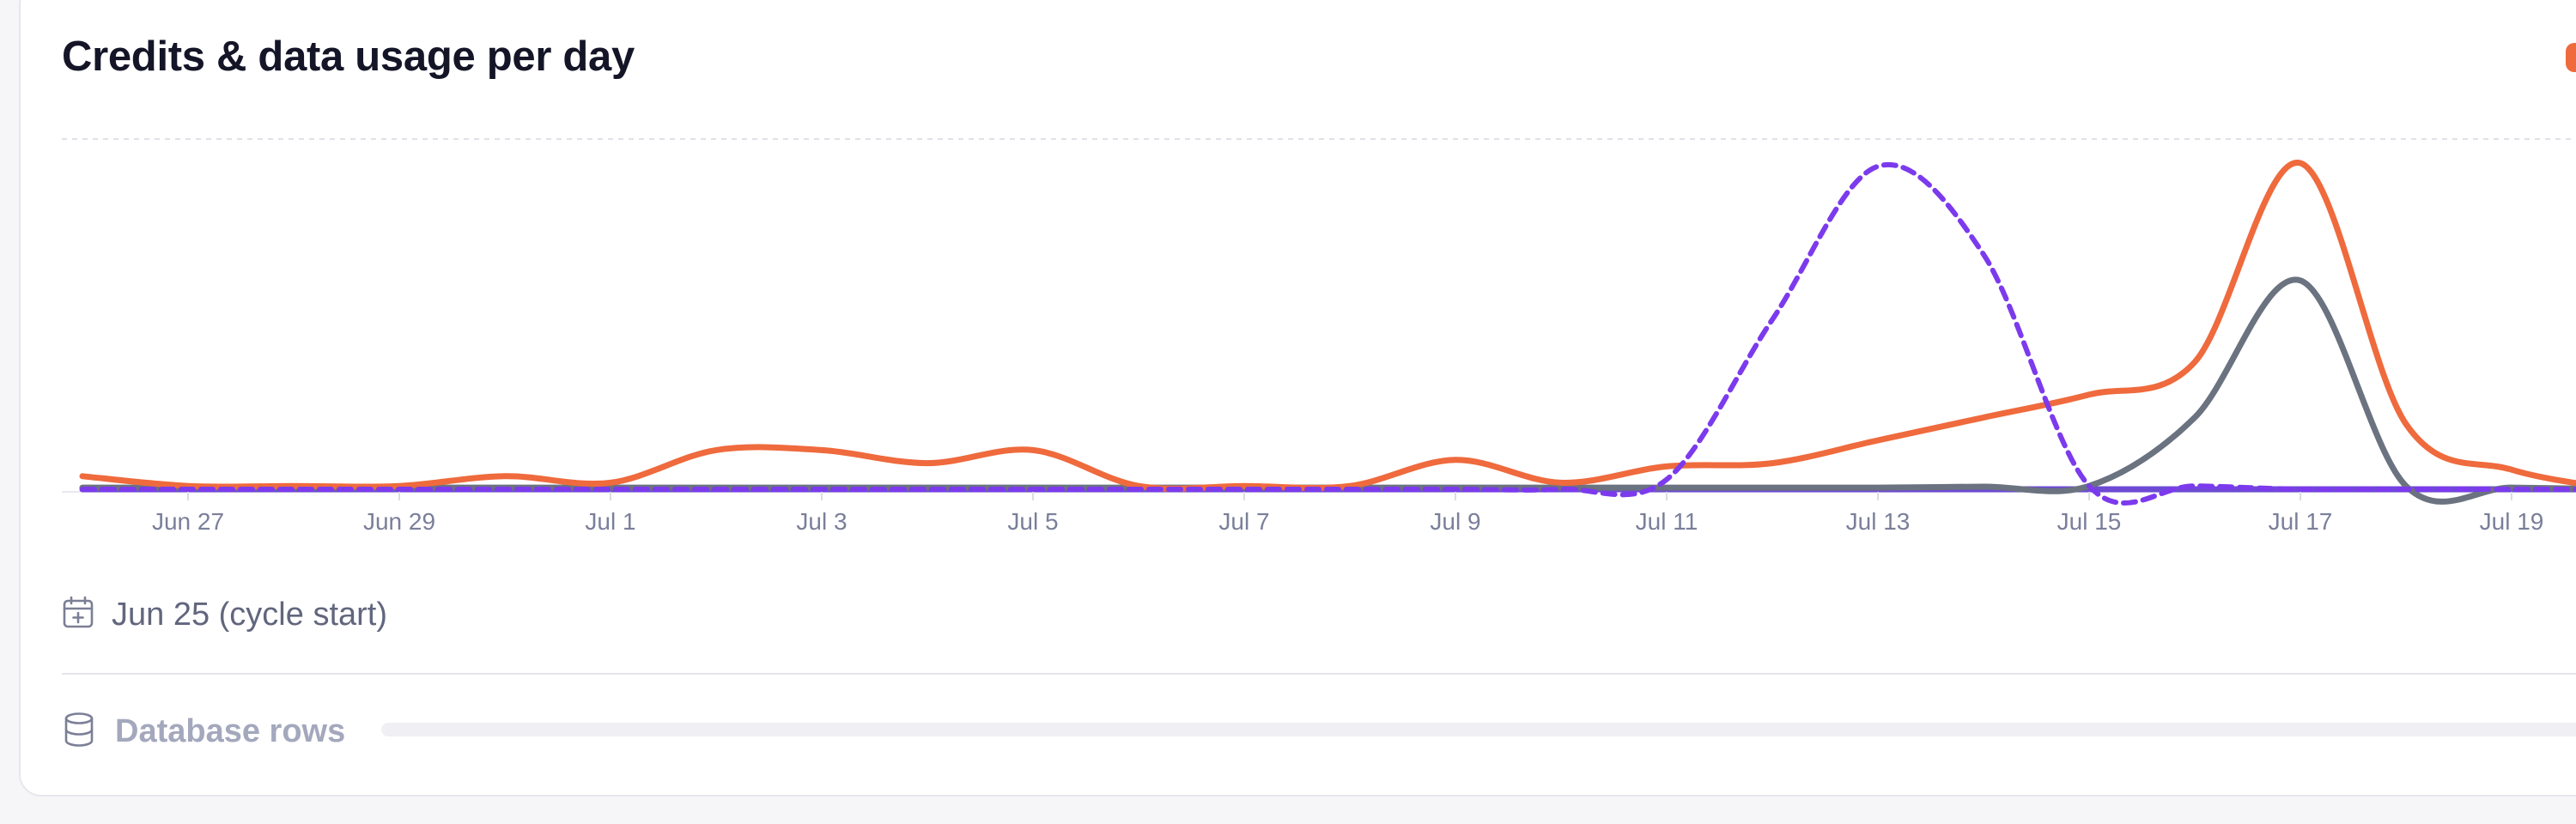 Image resolution: width=2576 pixels, height=824 pixels. I want to click on x-tick-label: Jul 19, so click(2512, 521).